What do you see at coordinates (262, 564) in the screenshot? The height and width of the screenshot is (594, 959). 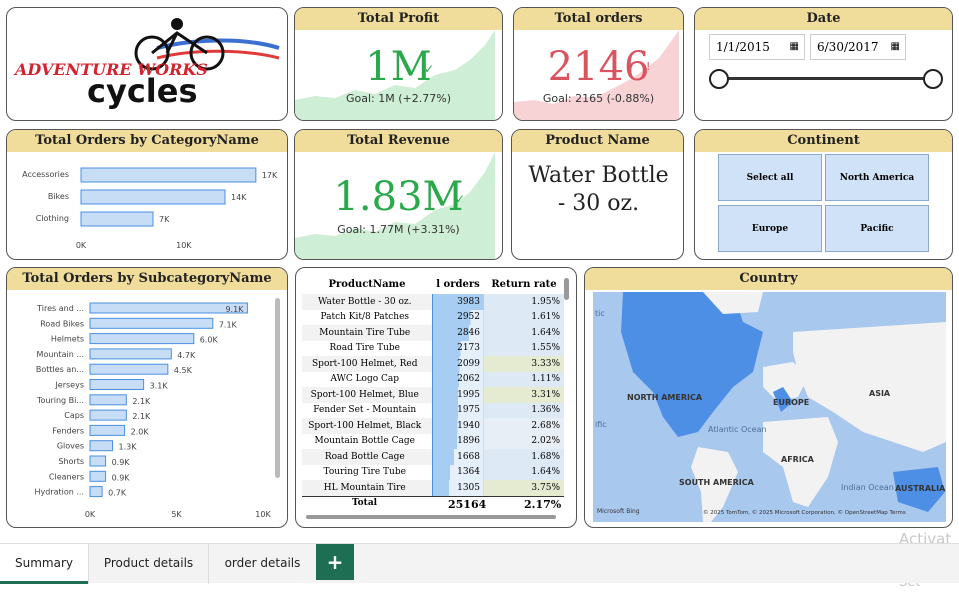 I see `tab-order-details: order details` at bounding box center [262, 564].